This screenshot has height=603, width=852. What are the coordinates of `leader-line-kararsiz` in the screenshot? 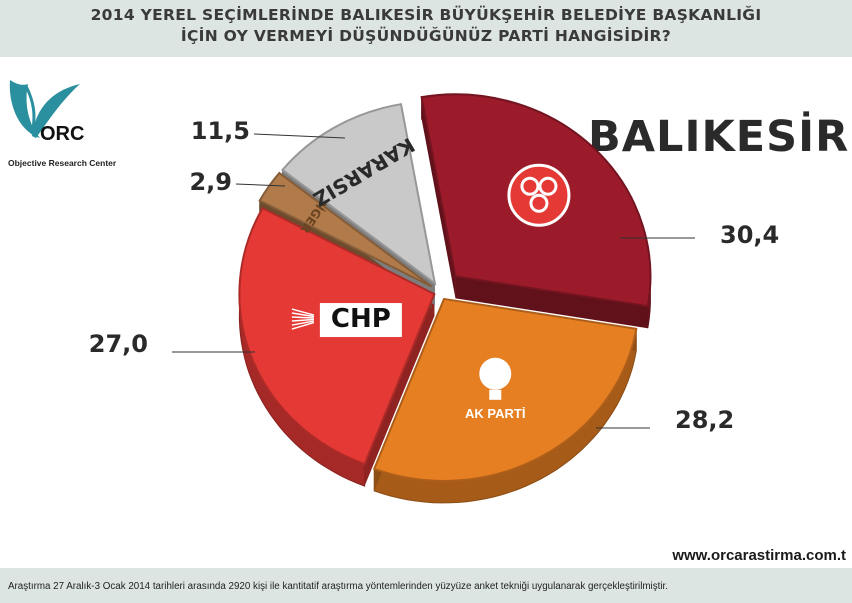 It's located at (299, 136).